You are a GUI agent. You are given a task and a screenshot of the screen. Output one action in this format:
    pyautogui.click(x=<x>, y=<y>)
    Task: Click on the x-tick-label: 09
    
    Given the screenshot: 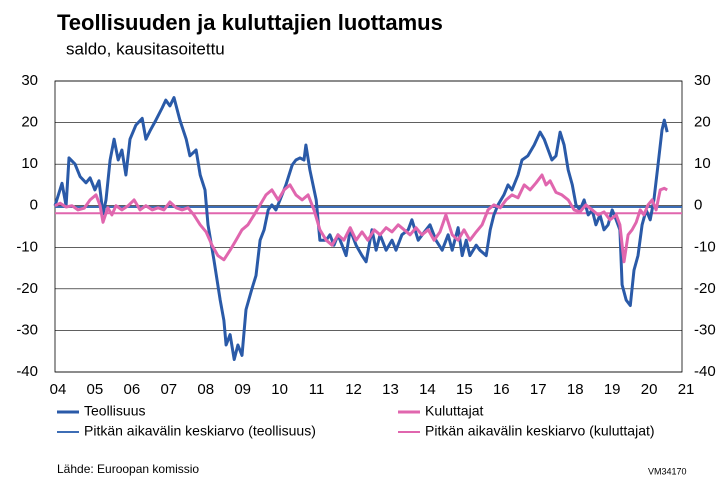 What is the action you would take?
    pyautogui.click(x=242, y=389)
    